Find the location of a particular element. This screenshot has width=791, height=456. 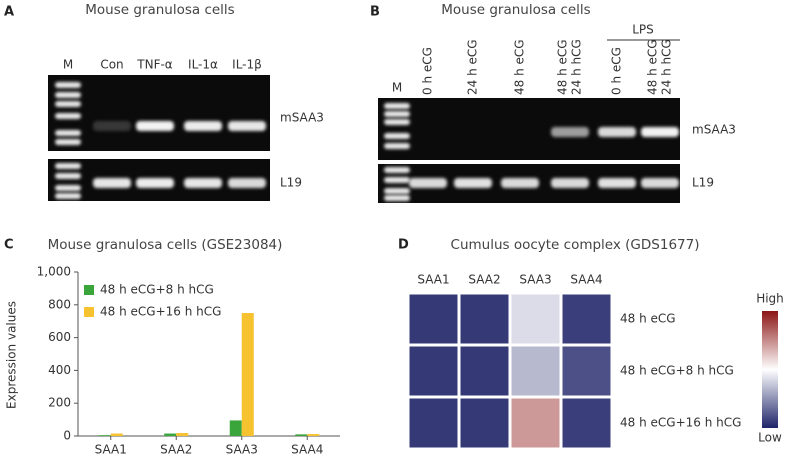

y-tick-label: 0 is located at coordinates (67, 436).